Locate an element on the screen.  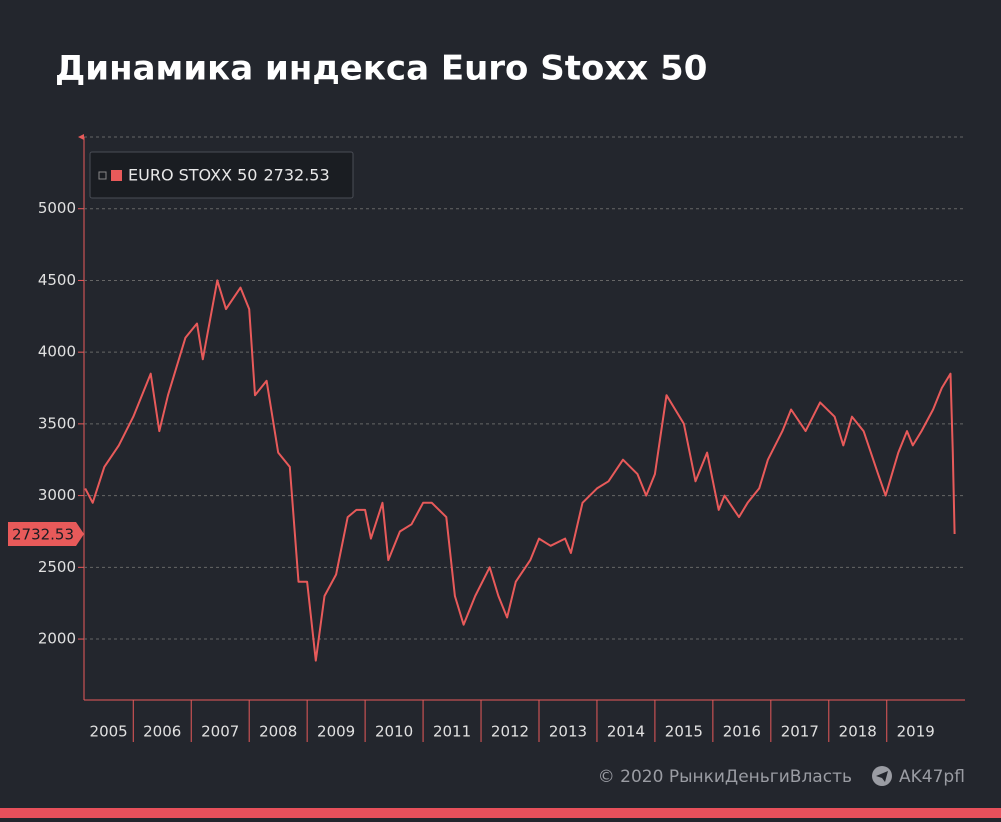
x-tick-label: 2006 is located at coordinates (162, 732).